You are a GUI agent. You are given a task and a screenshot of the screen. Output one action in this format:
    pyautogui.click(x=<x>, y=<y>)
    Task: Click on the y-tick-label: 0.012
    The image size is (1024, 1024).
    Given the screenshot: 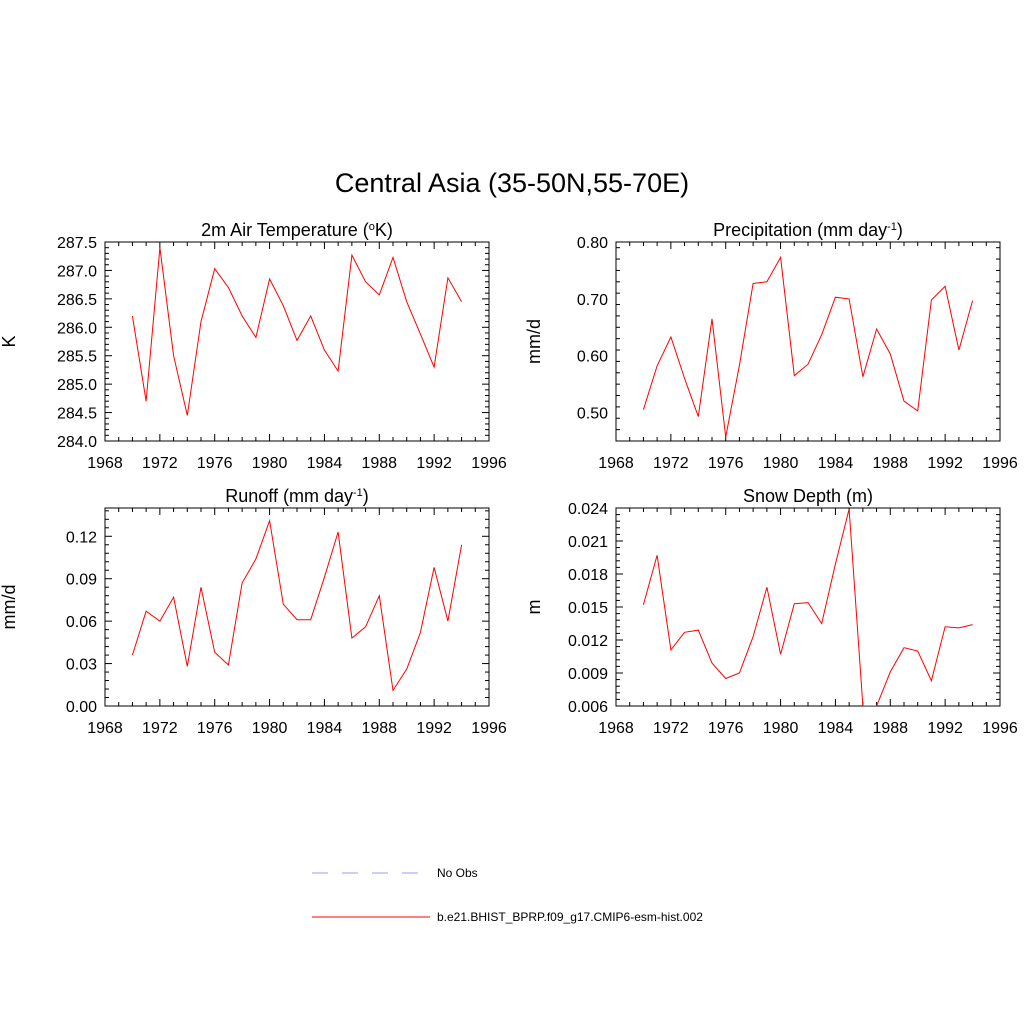 What is the action you would take?
    pyautogui.click(x=588, y=641)
    